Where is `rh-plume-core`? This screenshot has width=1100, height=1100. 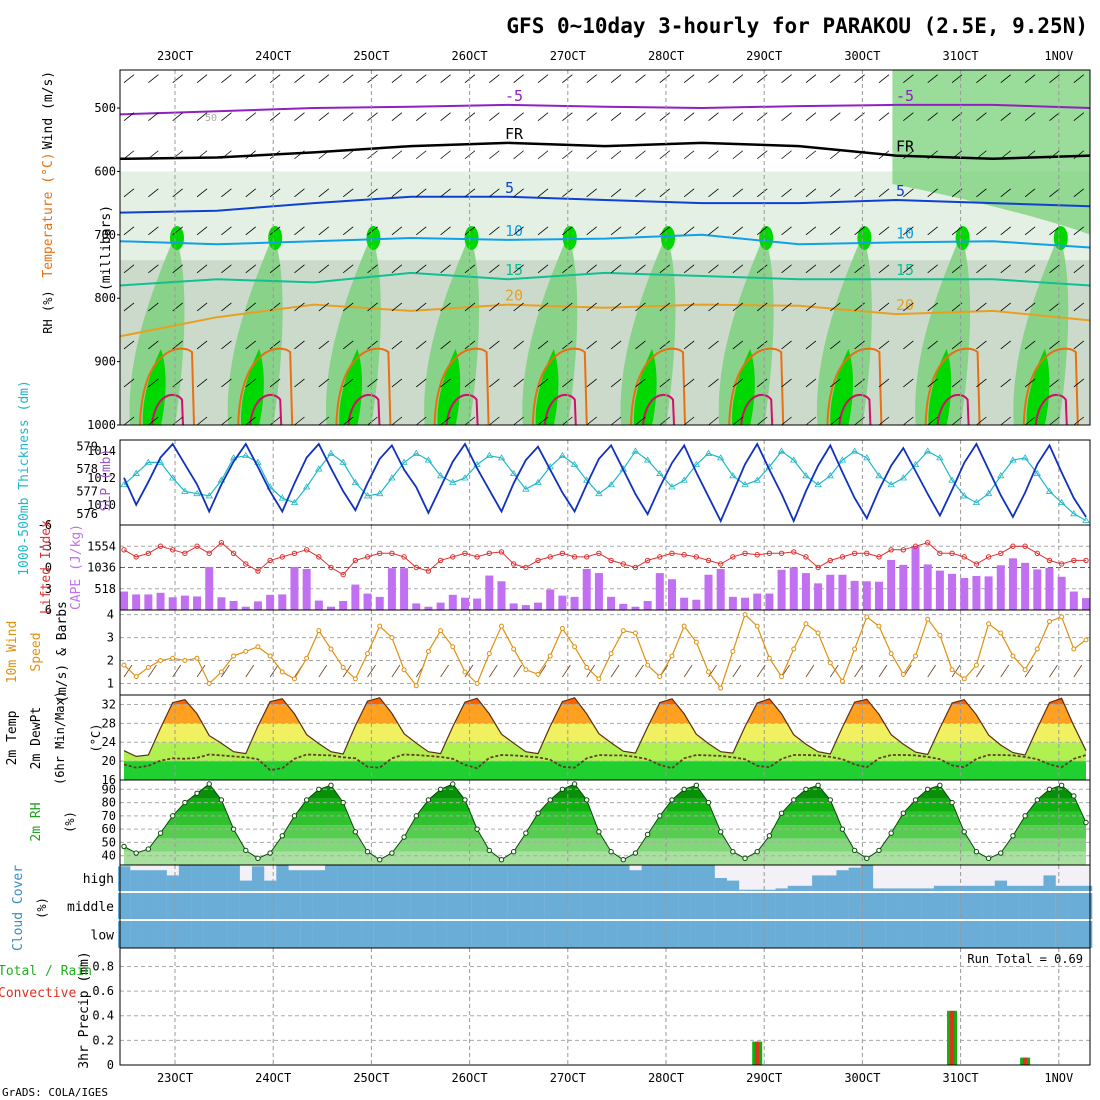
rh-plume-core is located at coordinates (1038, 386).